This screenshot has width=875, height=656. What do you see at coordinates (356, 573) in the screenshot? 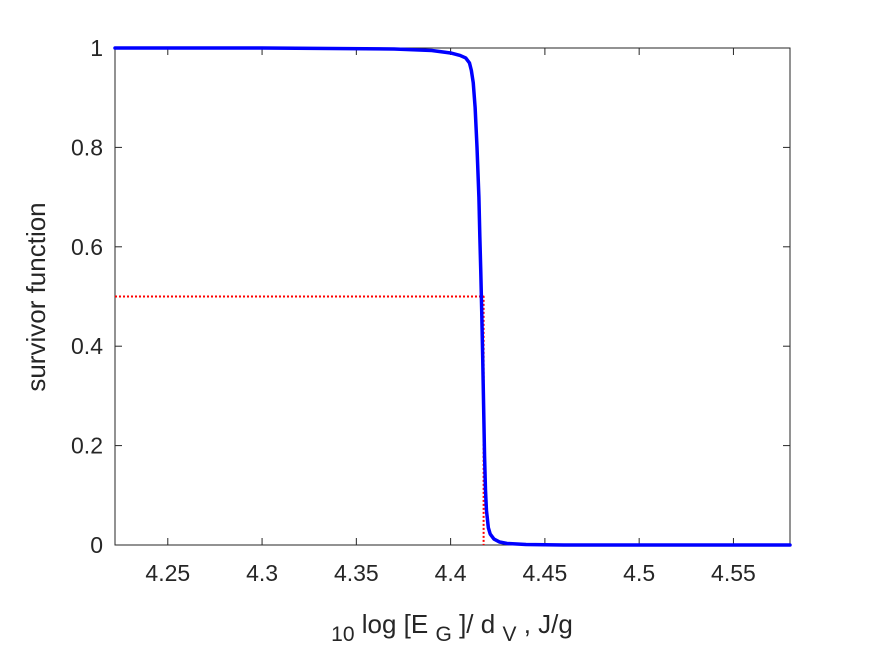
I see `x-tick-label: 4.35` at bounding box center [356, 573].